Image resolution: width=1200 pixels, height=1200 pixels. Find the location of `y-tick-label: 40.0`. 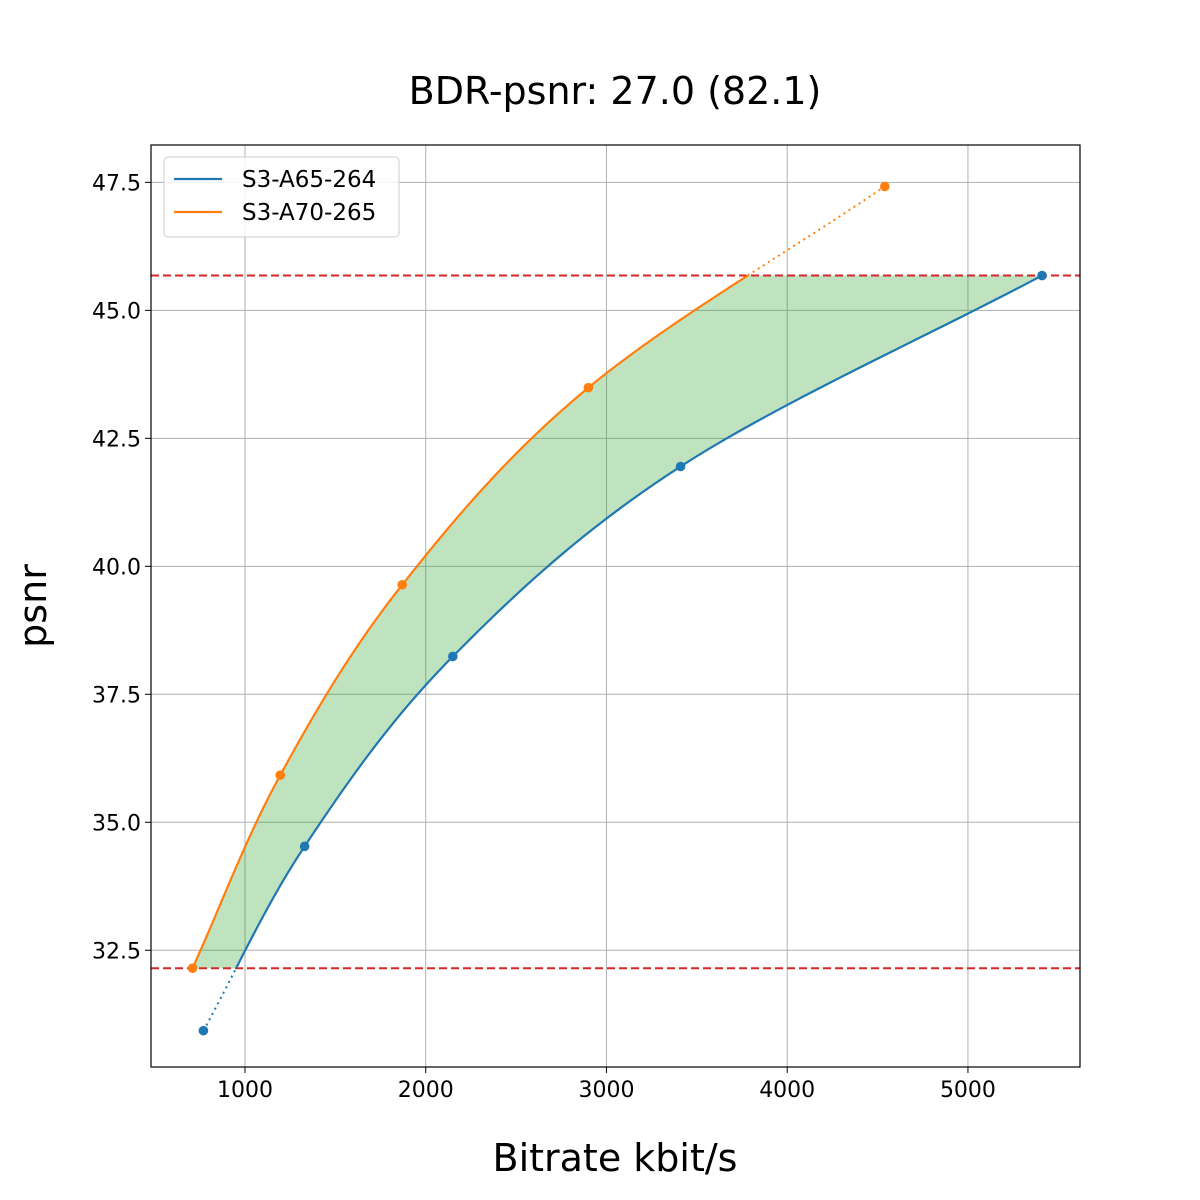

y-tick-label: 40.0 is located at coordinates (116, 567).